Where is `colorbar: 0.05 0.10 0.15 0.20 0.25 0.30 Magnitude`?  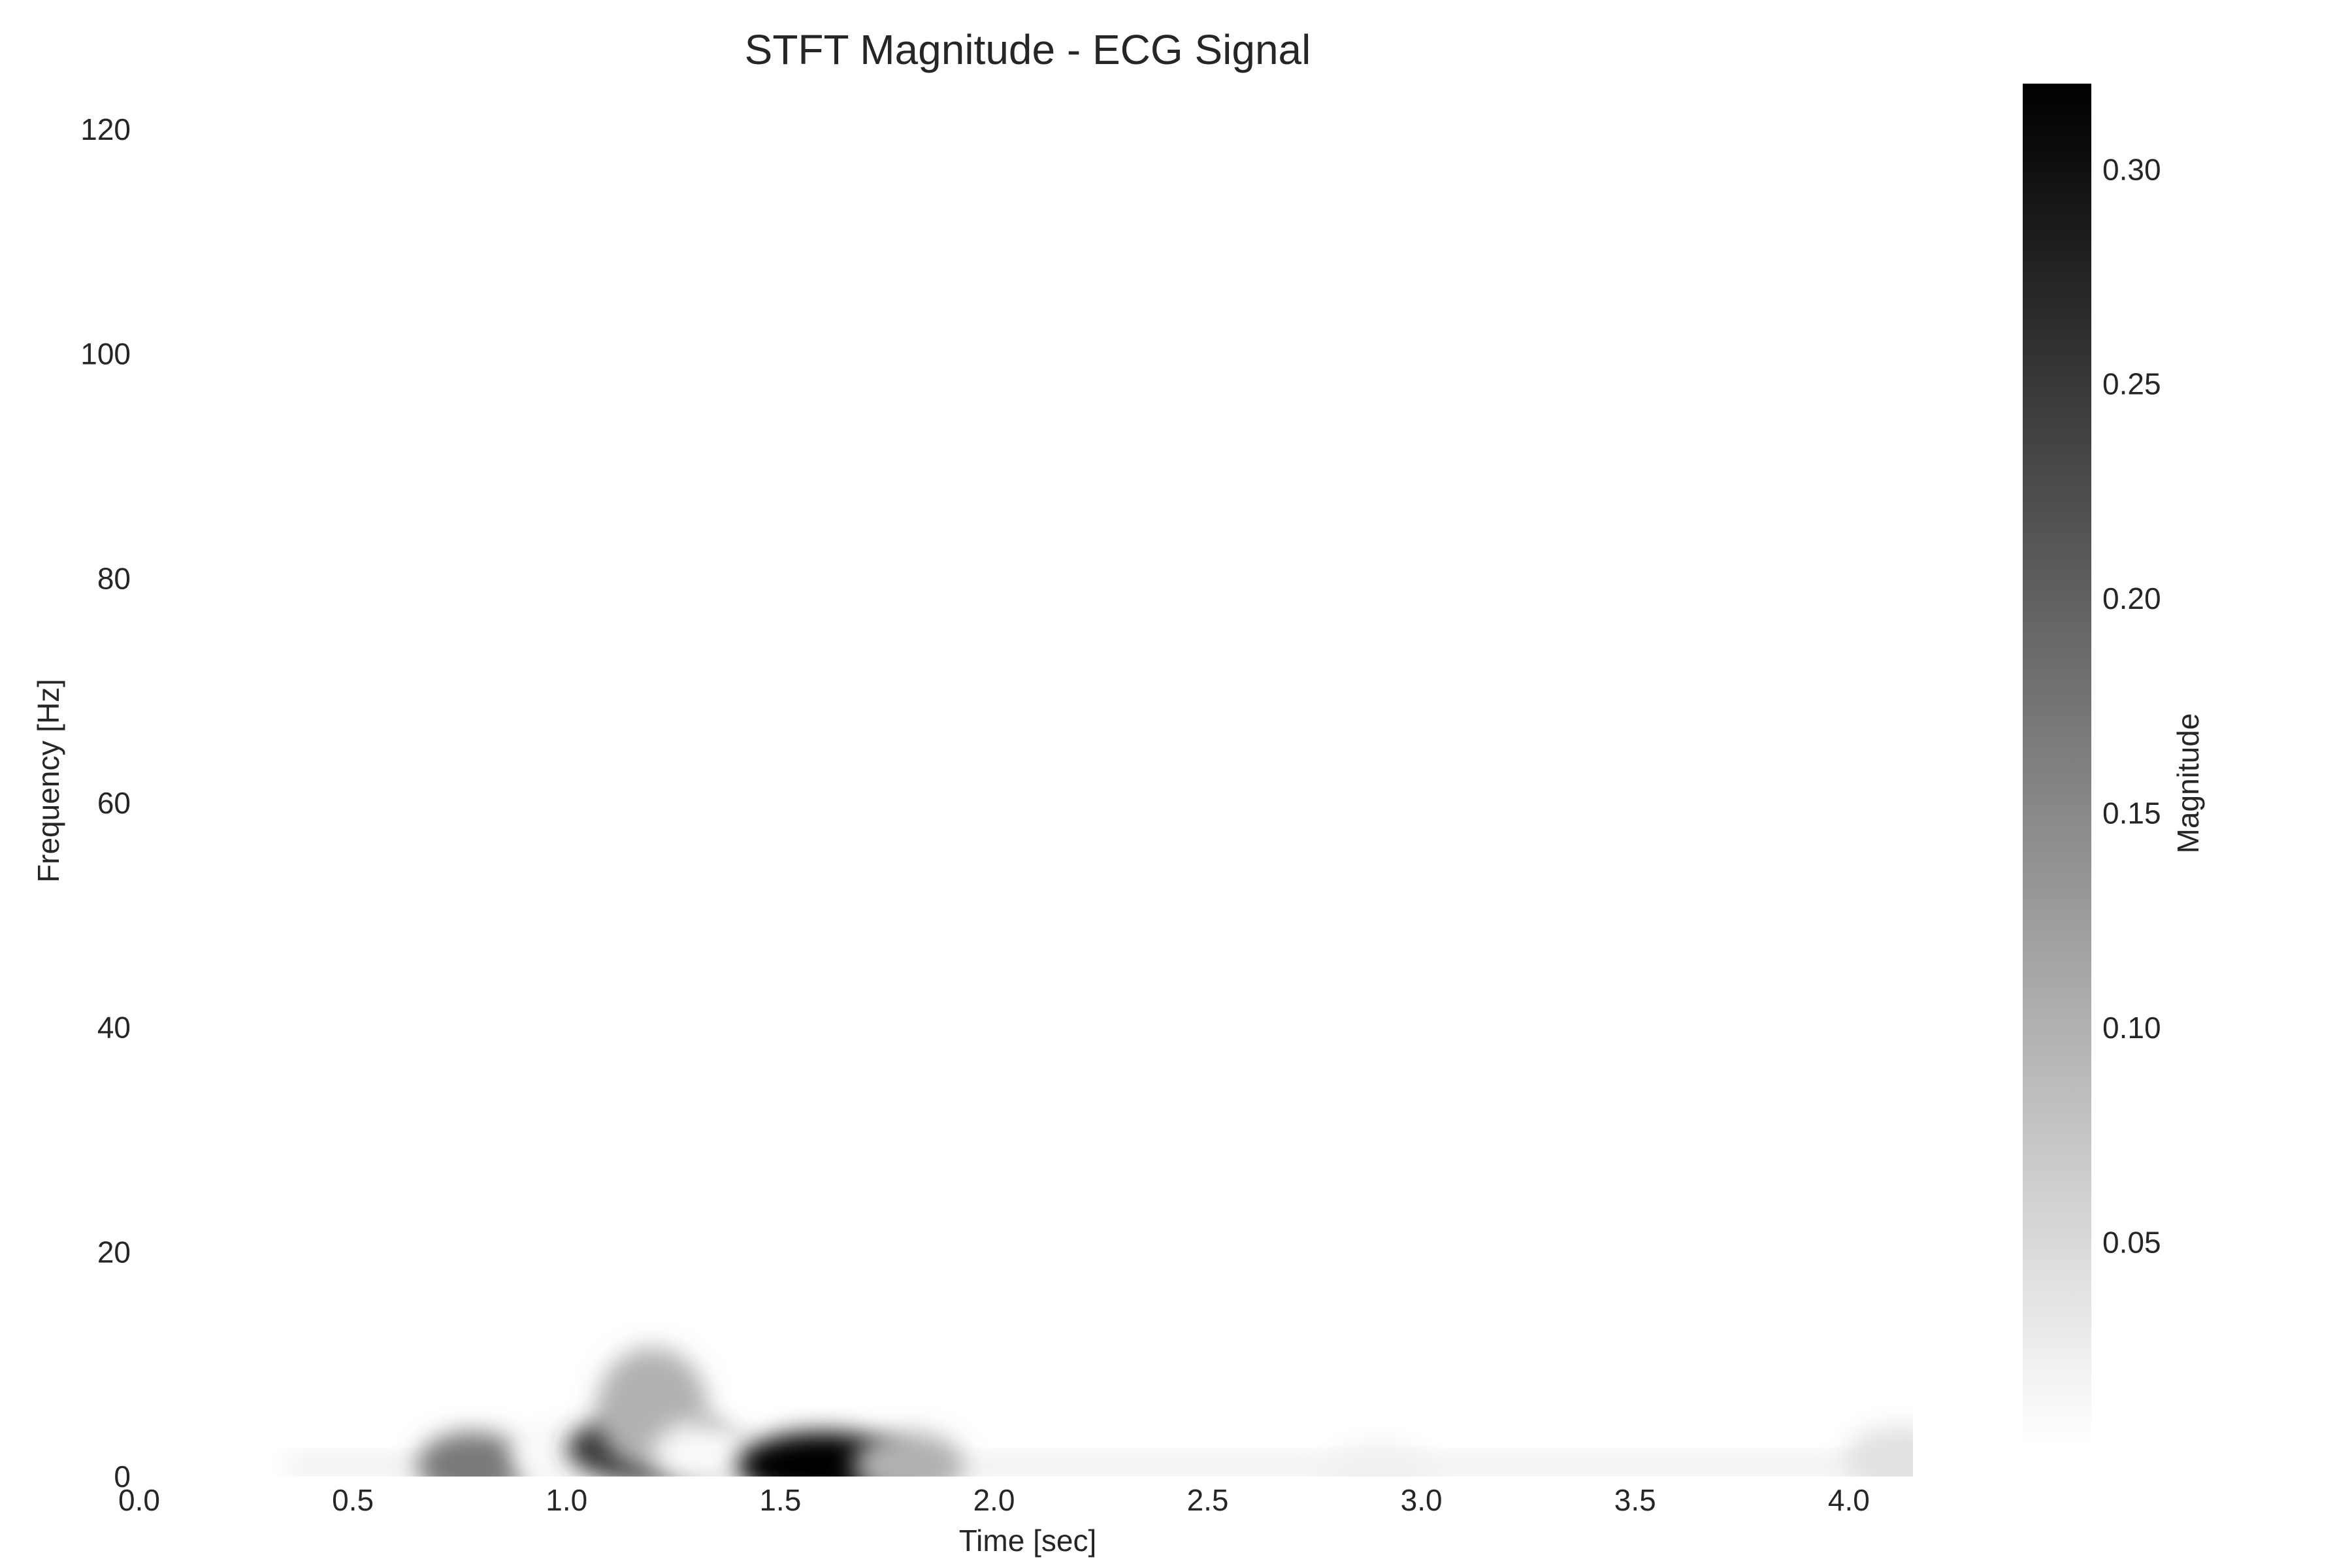
colorbar: 0.05 0.10 0.15 0.20 0.25 0.30 Magnitude is located at coordinates (2114, 764).